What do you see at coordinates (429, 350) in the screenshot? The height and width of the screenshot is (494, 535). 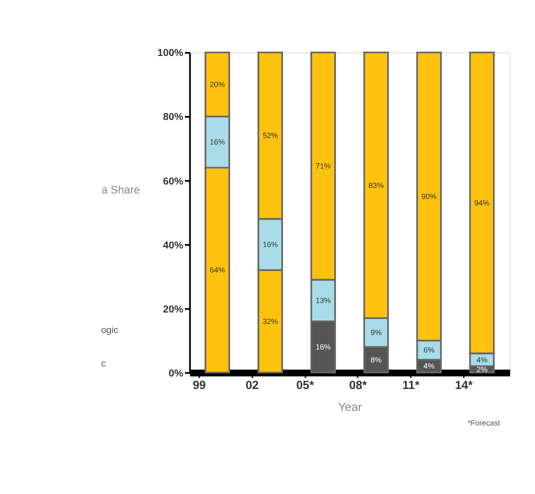 I see `data-label: 6%` at bounding box center [429, 350].